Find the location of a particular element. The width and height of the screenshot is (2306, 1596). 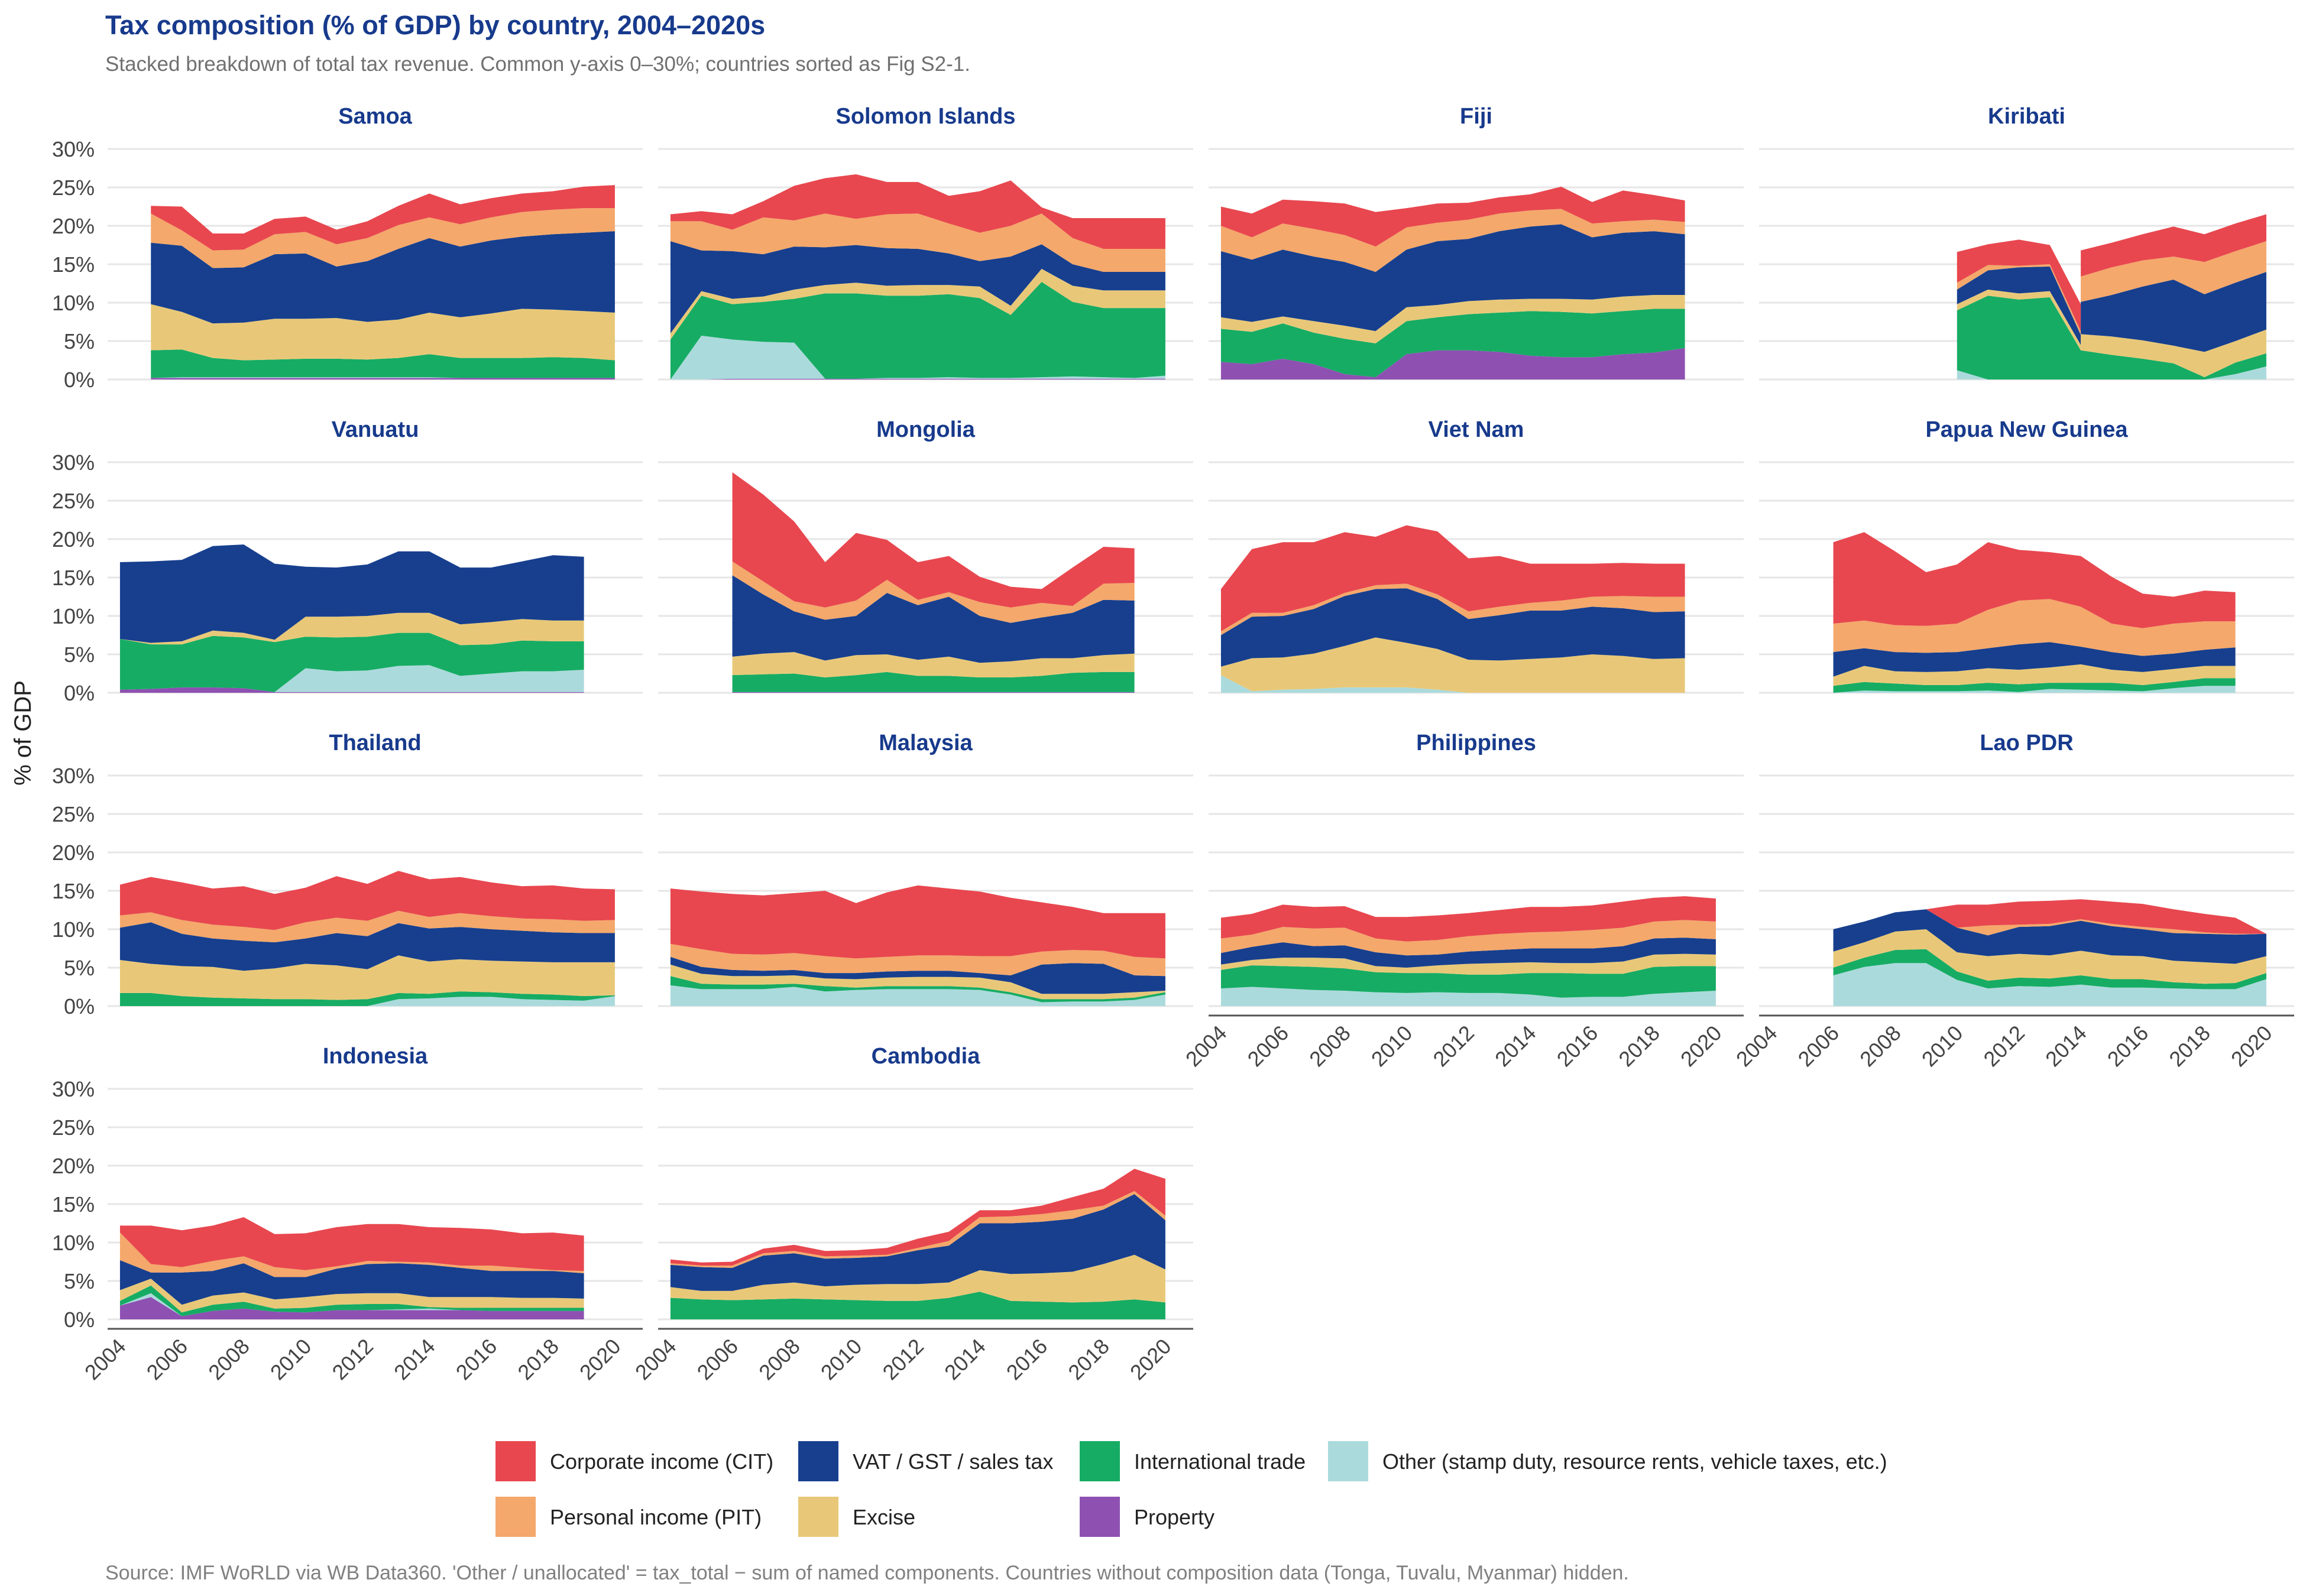

legend-label: Corporate income (CIT) is located at coordinates (661, 1462).